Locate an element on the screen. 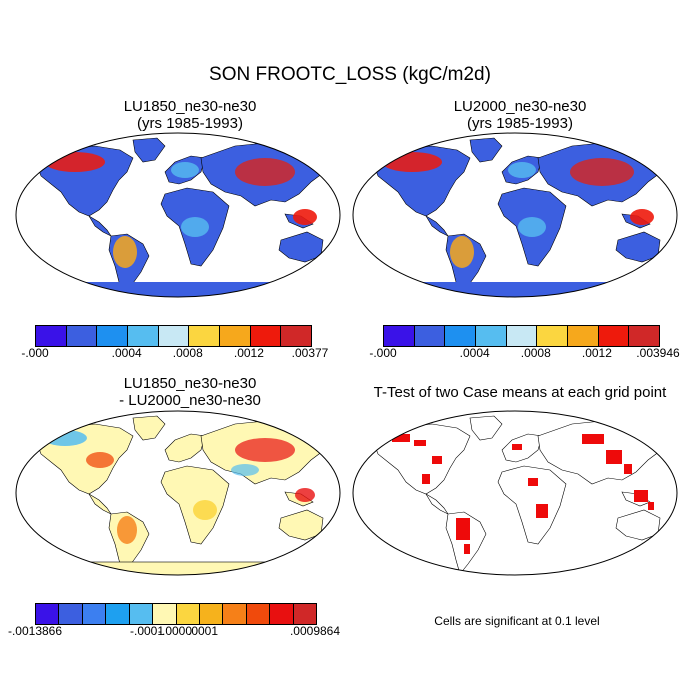 This screenshot has height=700, width=700. colorbar-tick-label: -.0001 is located at coordinates (147, 631).